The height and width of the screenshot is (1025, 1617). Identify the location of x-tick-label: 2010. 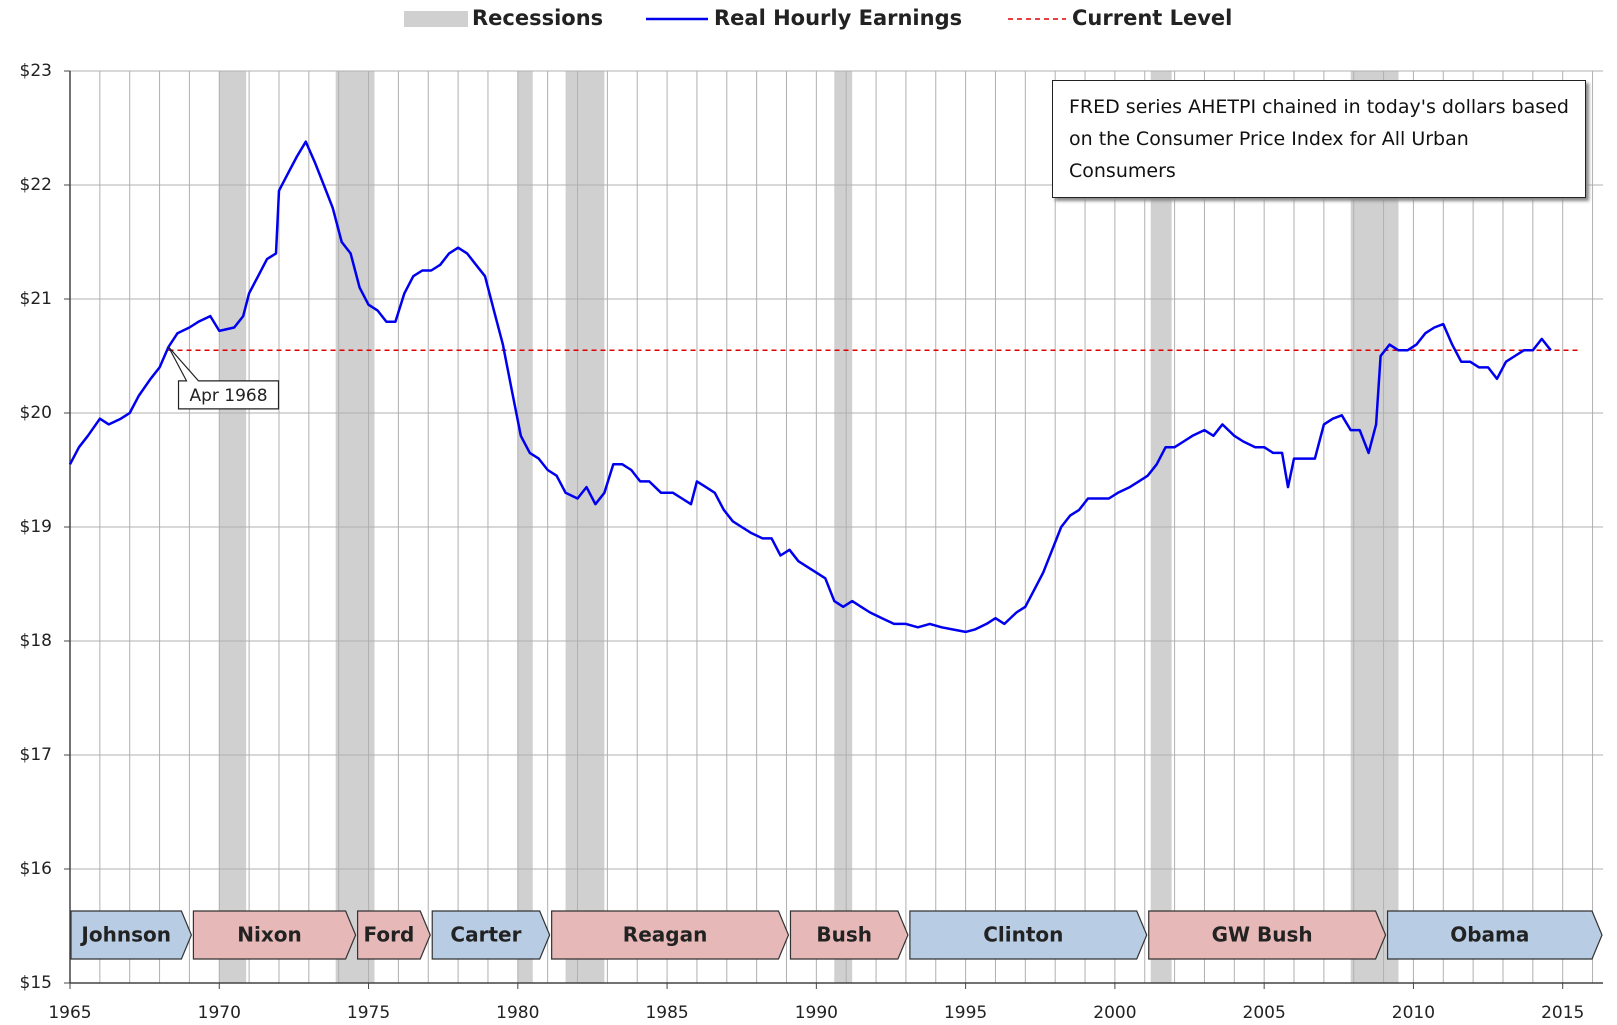
(1413, 1013).